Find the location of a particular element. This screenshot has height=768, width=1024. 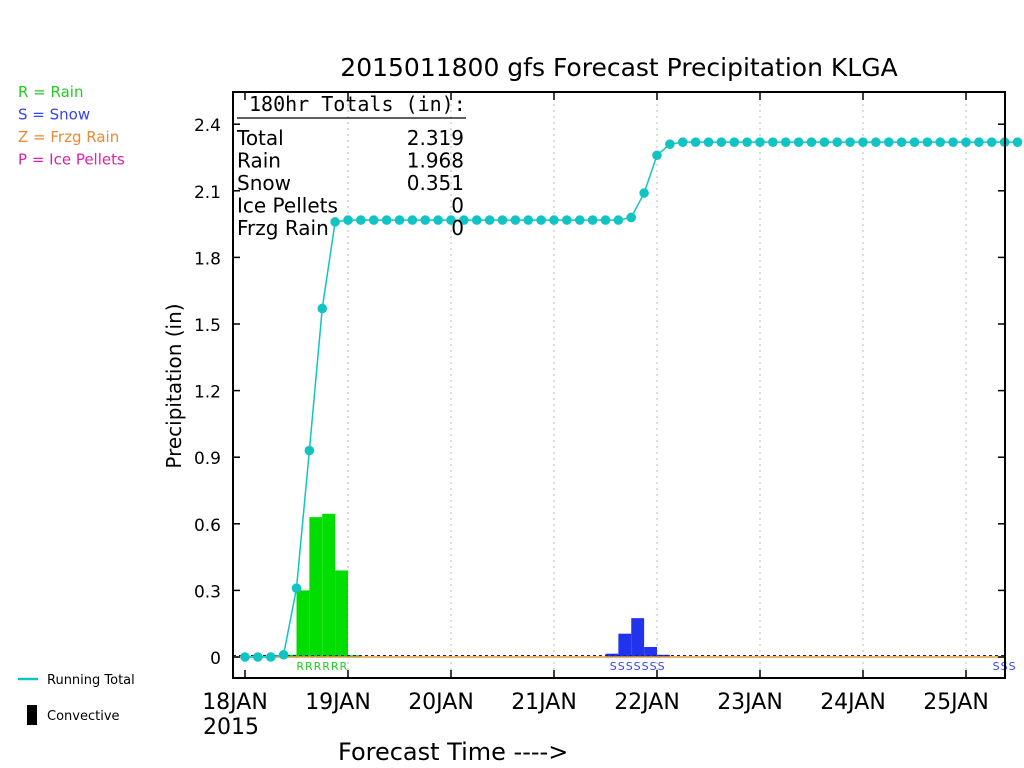

ptype-legend-item: P = Ice Pellets is located at coordinates (71, 160).